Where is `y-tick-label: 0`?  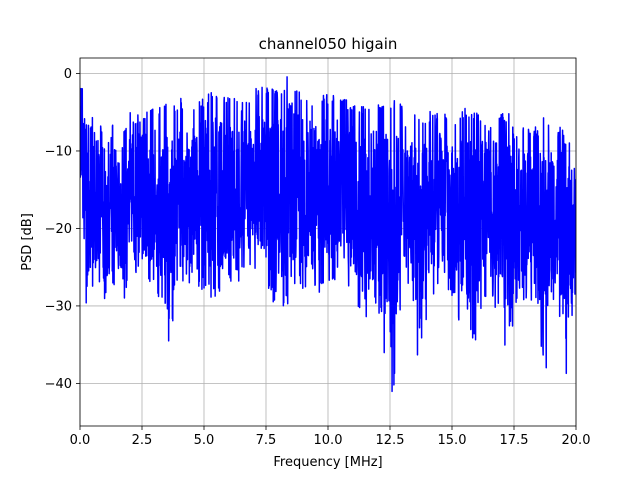 y-tick-label: 0 is located at coordinates (68, 74).